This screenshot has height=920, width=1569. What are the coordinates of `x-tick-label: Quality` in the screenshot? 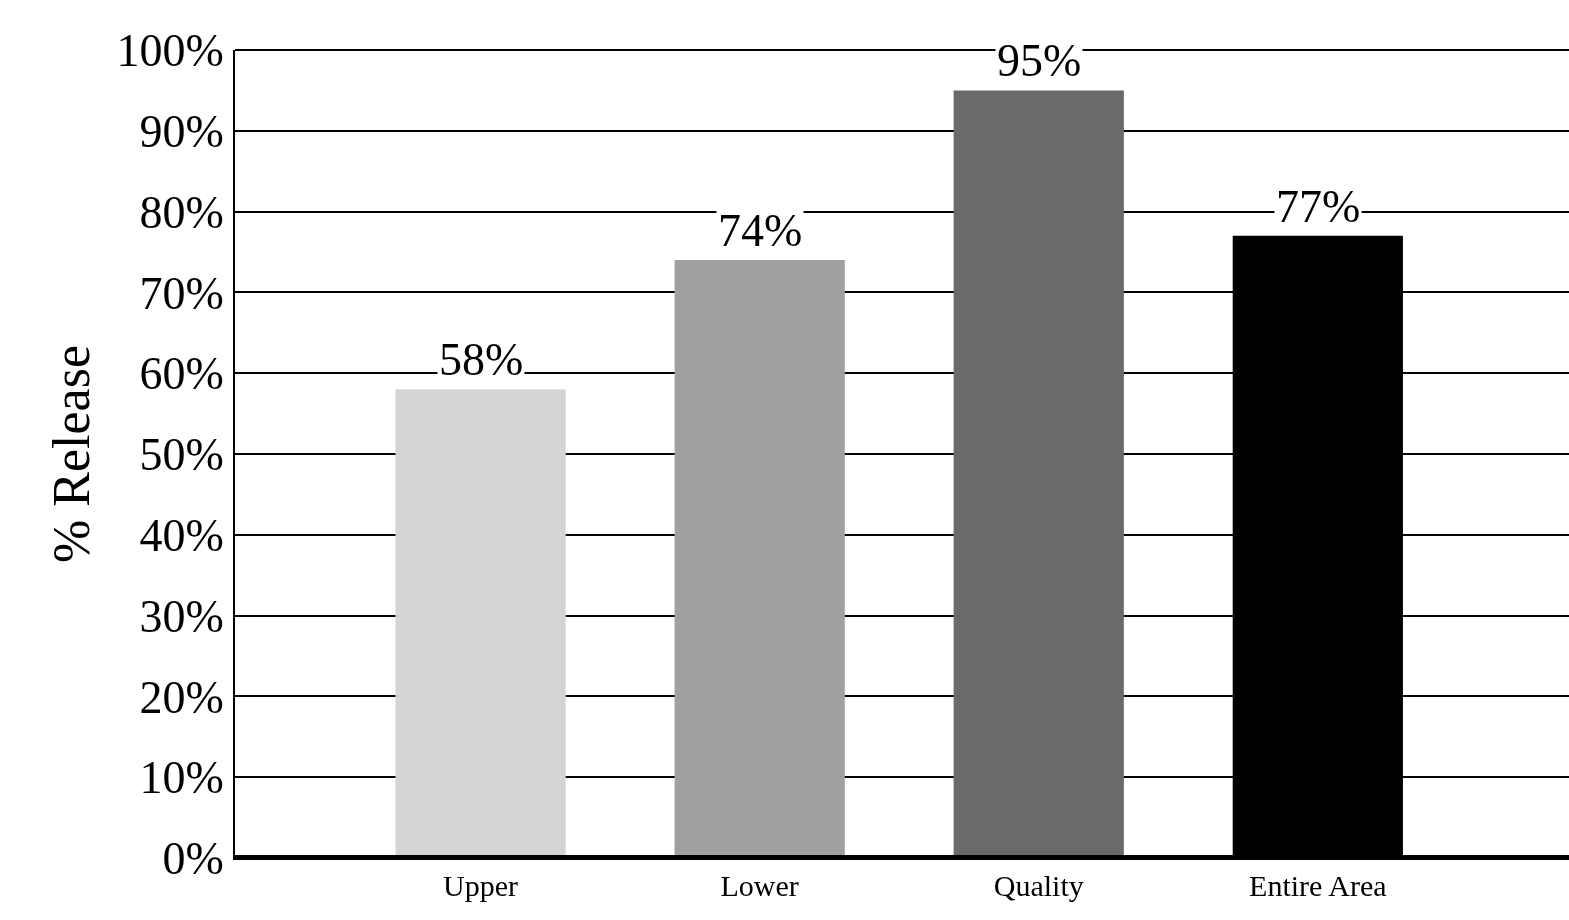 It's located at (1038, 885).